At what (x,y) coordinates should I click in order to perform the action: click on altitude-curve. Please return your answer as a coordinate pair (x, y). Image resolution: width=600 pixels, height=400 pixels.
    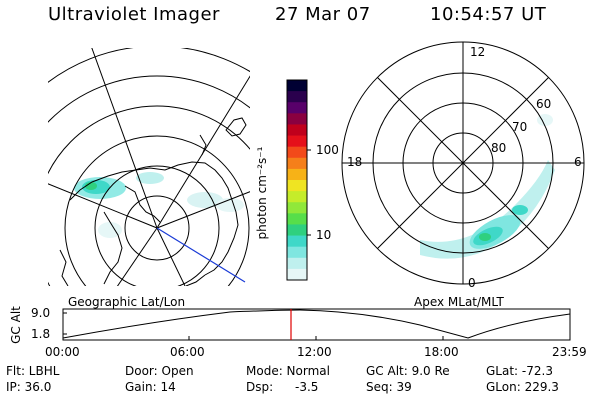
    Looking at the image, I should click on (316, 324).